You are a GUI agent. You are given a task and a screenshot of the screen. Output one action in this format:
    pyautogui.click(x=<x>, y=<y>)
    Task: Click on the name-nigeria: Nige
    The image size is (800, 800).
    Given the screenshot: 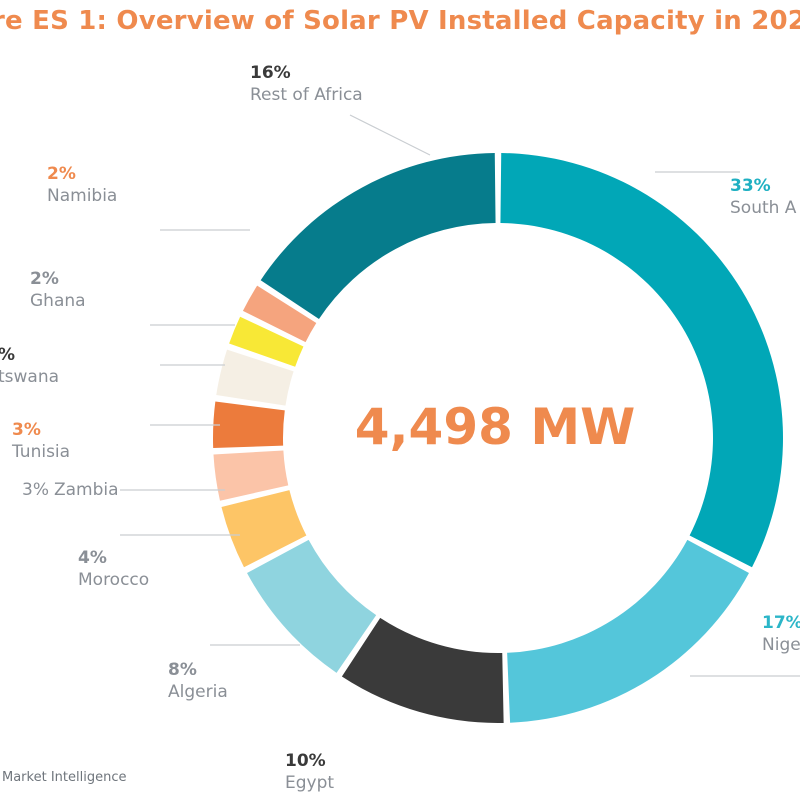 What is the action you would take?
    pyautogui.click(x=781, y=645)
    